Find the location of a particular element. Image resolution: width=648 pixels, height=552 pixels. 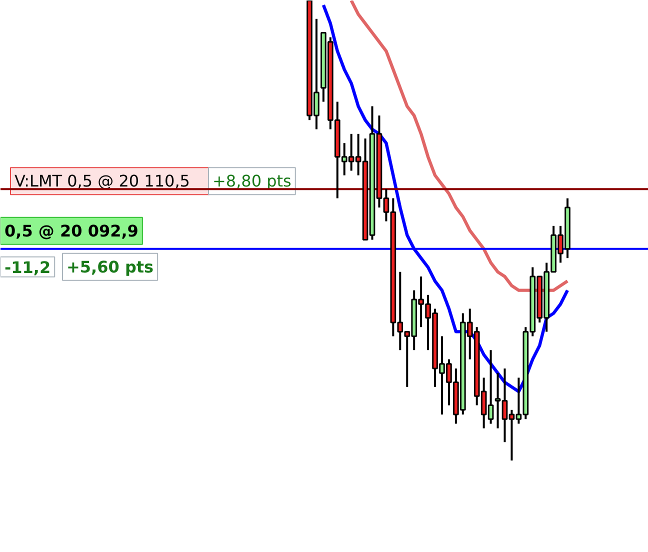

text: -11,2 is located at coordinates (27, 267).